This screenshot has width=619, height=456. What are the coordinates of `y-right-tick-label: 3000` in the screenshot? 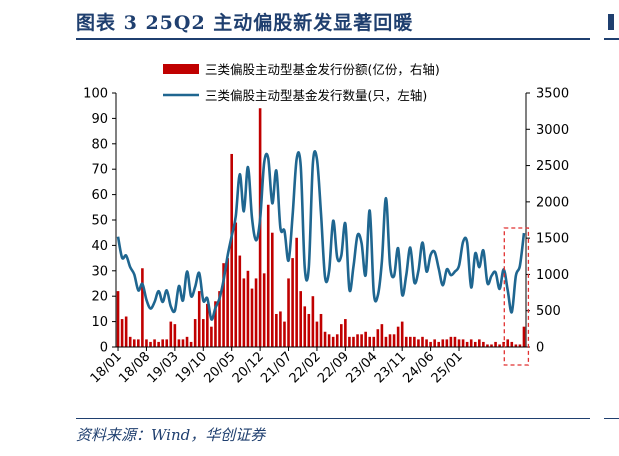 It's located at (552, 130).